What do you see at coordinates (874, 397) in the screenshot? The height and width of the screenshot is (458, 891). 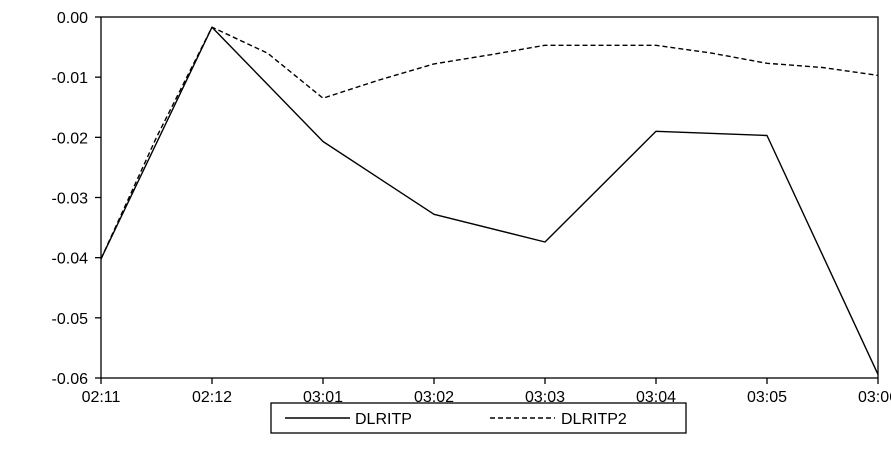 I see `x-tick-label: 03:06` at bounding box center [874, 397].